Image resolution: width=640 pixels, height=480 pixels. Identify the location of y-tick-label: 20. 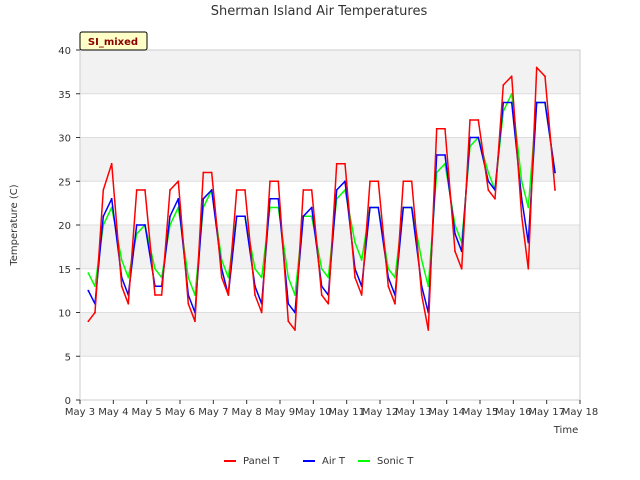
(64, 226).